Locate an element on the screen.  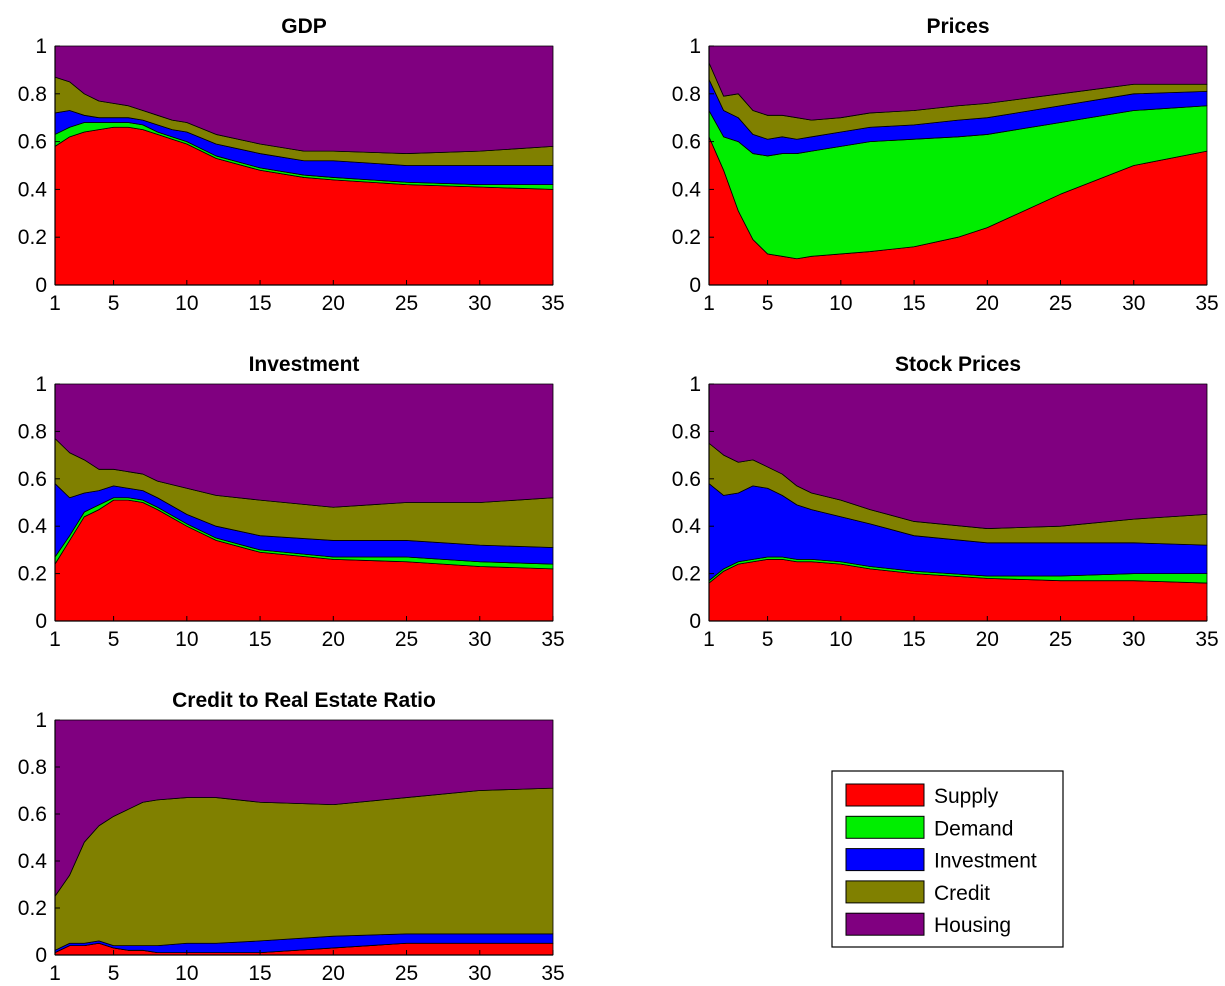
chart-title: GDP is located at coordinates (304, 26).